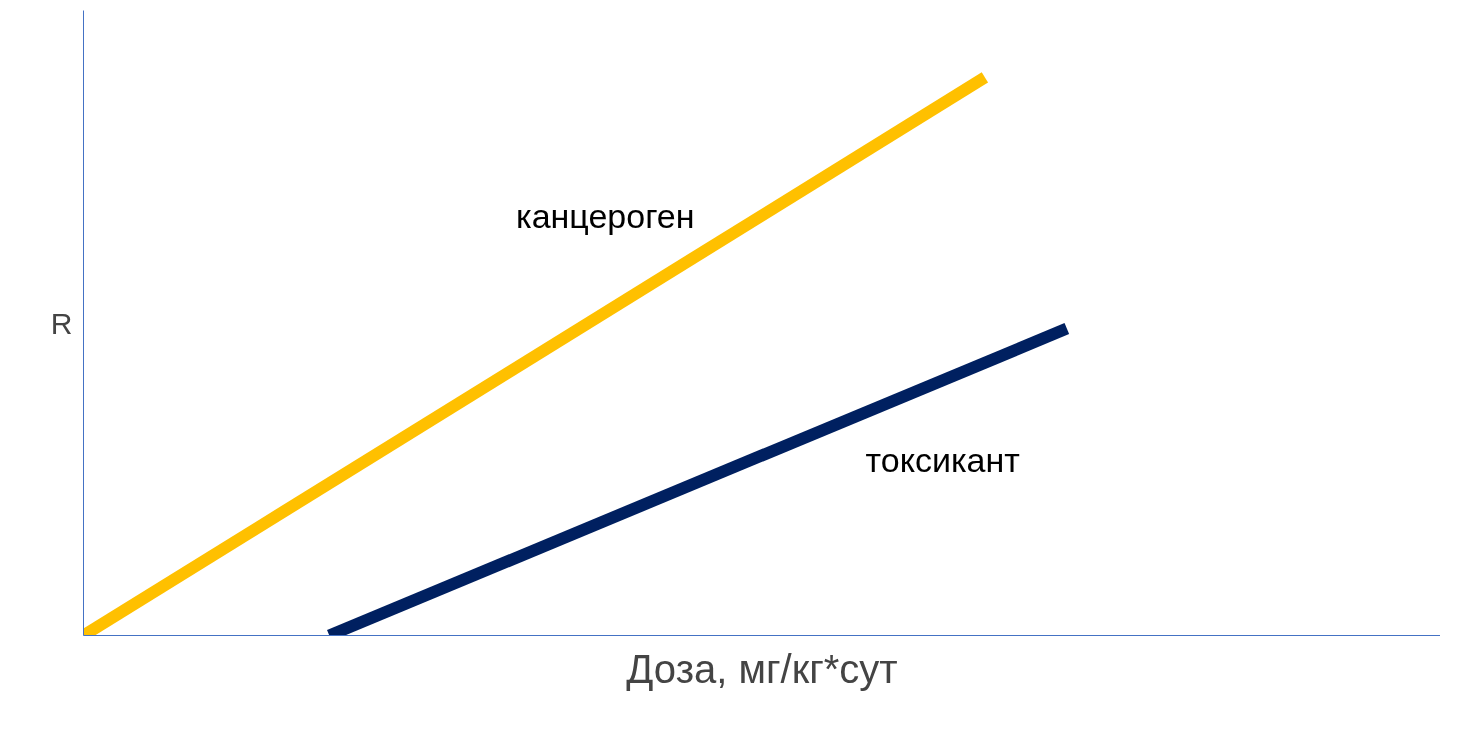 The width and height of the screenshot is (1464, 735). I want to click on series-label: токсикант, so click(942, 459).